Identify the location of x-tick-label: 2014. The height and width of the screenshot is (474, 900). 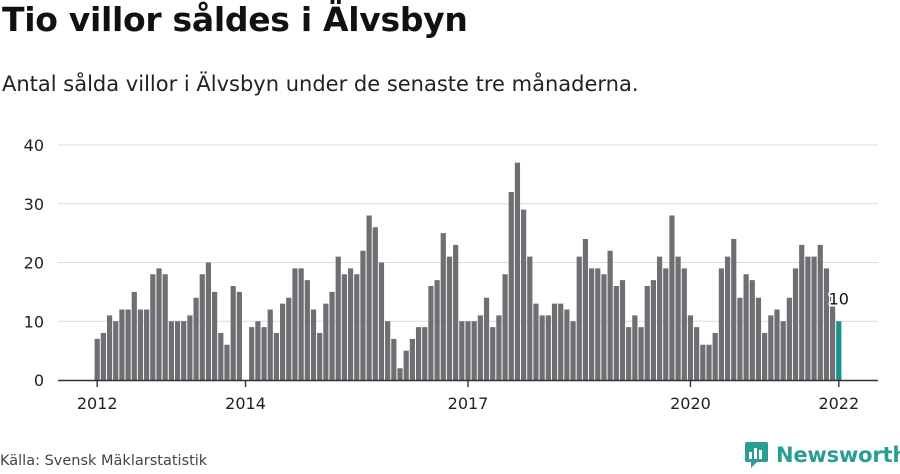
(245, 403).